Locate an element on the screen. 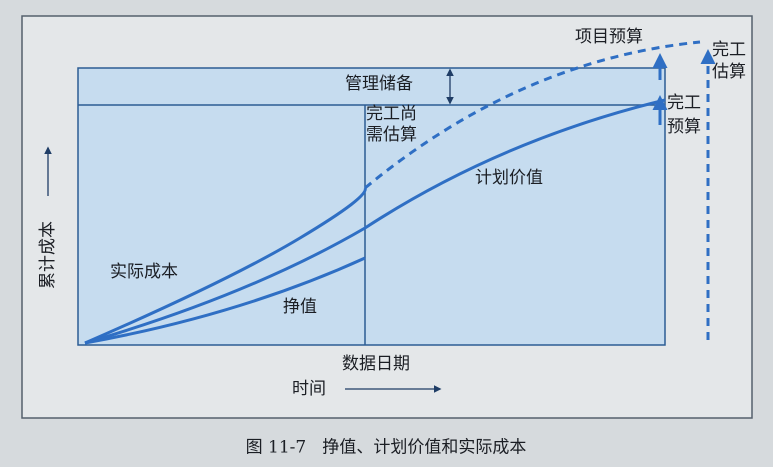 The width and height of the screenshot is (773, 467). label: 预算 is located at coordinates (684, 127).